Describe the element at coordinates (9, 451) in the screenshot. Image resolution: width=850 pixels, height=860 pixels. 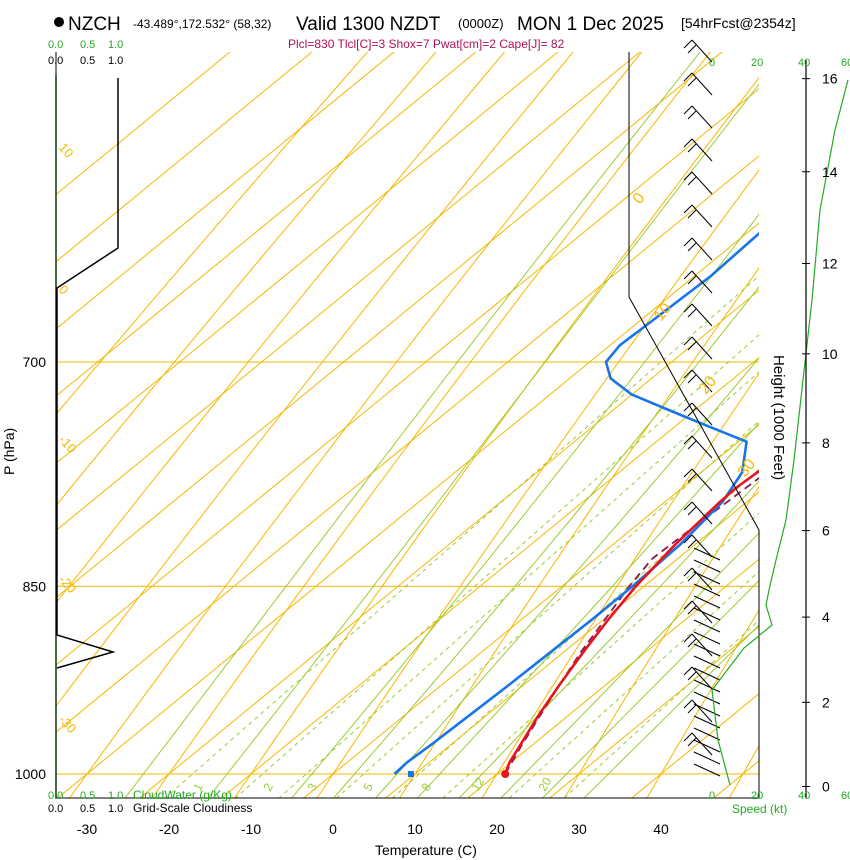
I see `y-axis-title: P (hPa)` at that location.